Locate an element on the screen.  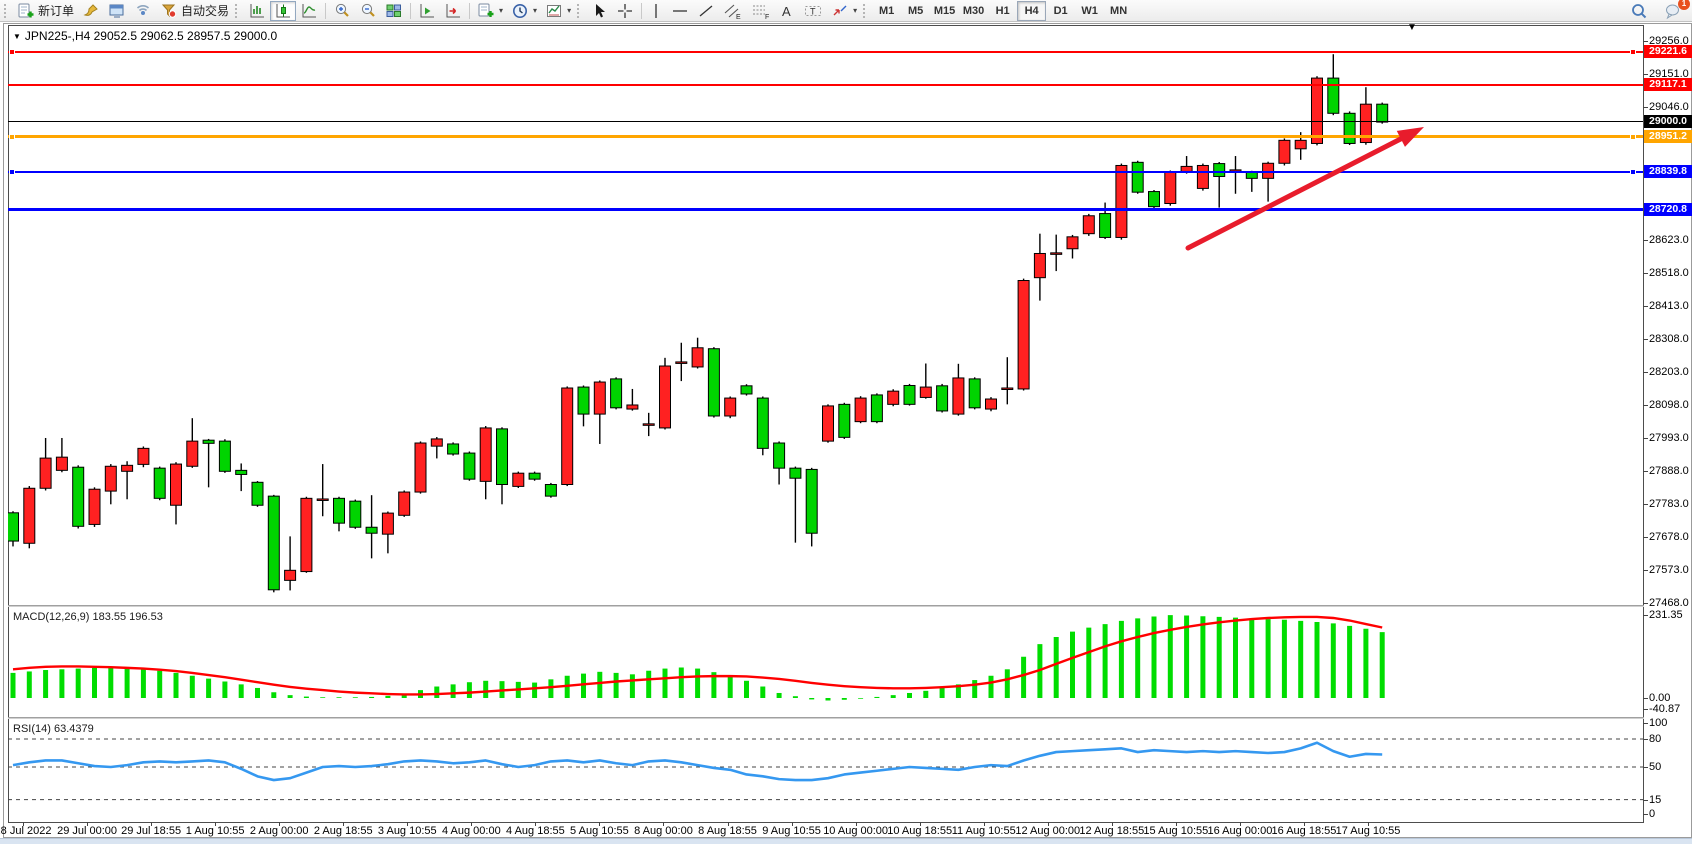
equidistant-channel-button: E is located at coordinates (733, 11).